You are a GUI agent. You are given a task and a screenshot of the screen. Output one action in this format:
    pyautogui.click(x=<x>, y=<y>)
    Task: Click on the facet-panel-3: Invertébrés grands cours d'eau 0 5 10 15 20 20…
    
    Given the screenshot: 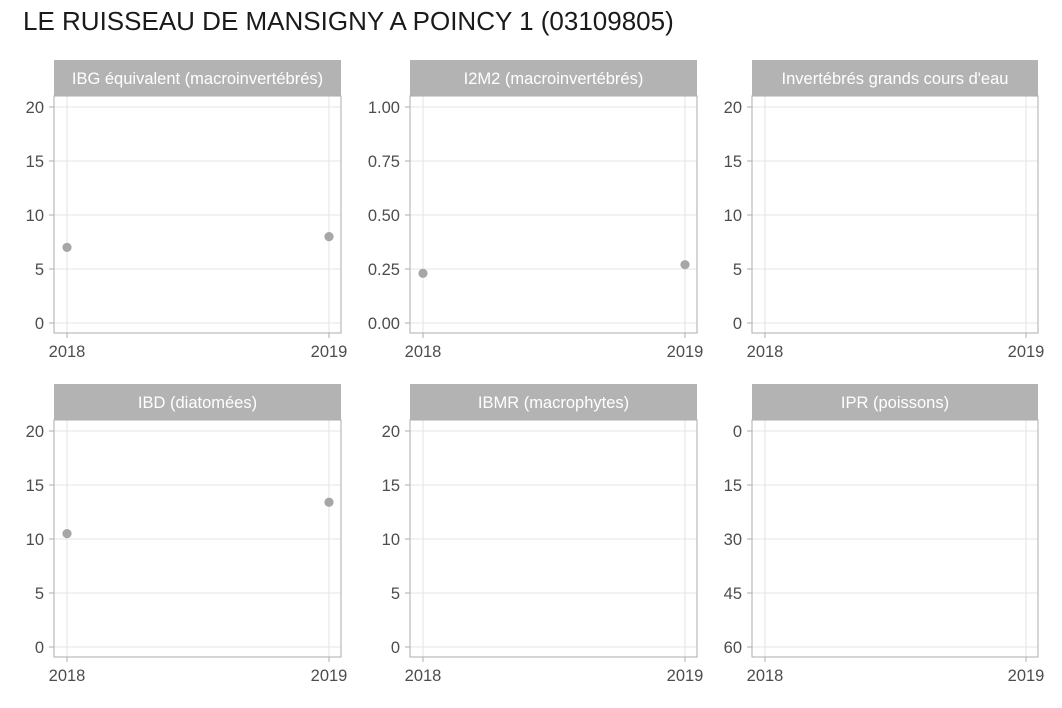 What is the action you would take?
    pyautogui.click(x=884, y=210)
    